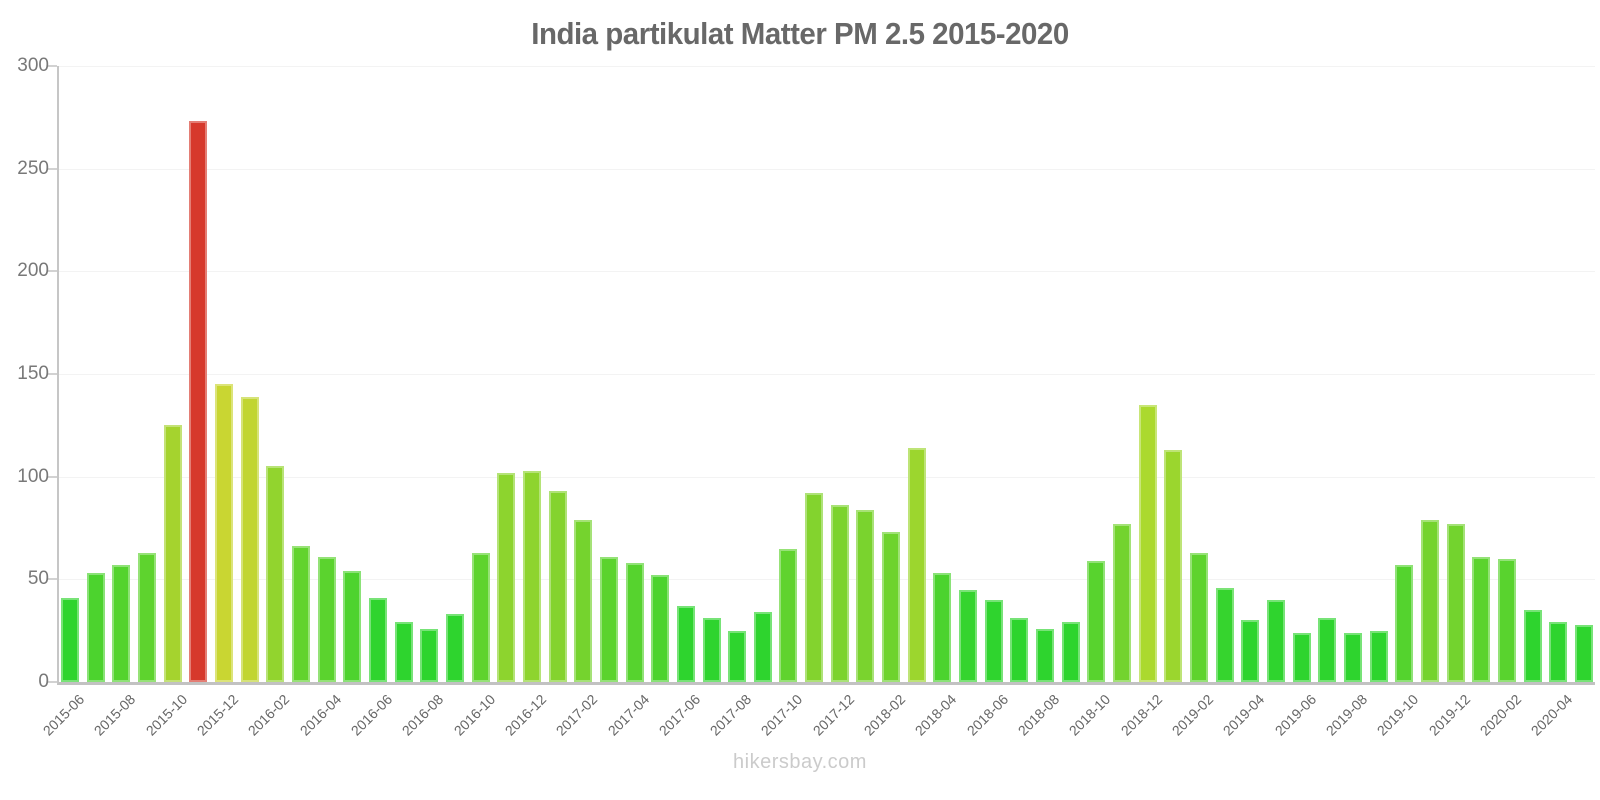  What do you see at coordinates (800, 762) in the screenshot?
I see `watermark: hikersbay.com` at bounding box center [800, 762].